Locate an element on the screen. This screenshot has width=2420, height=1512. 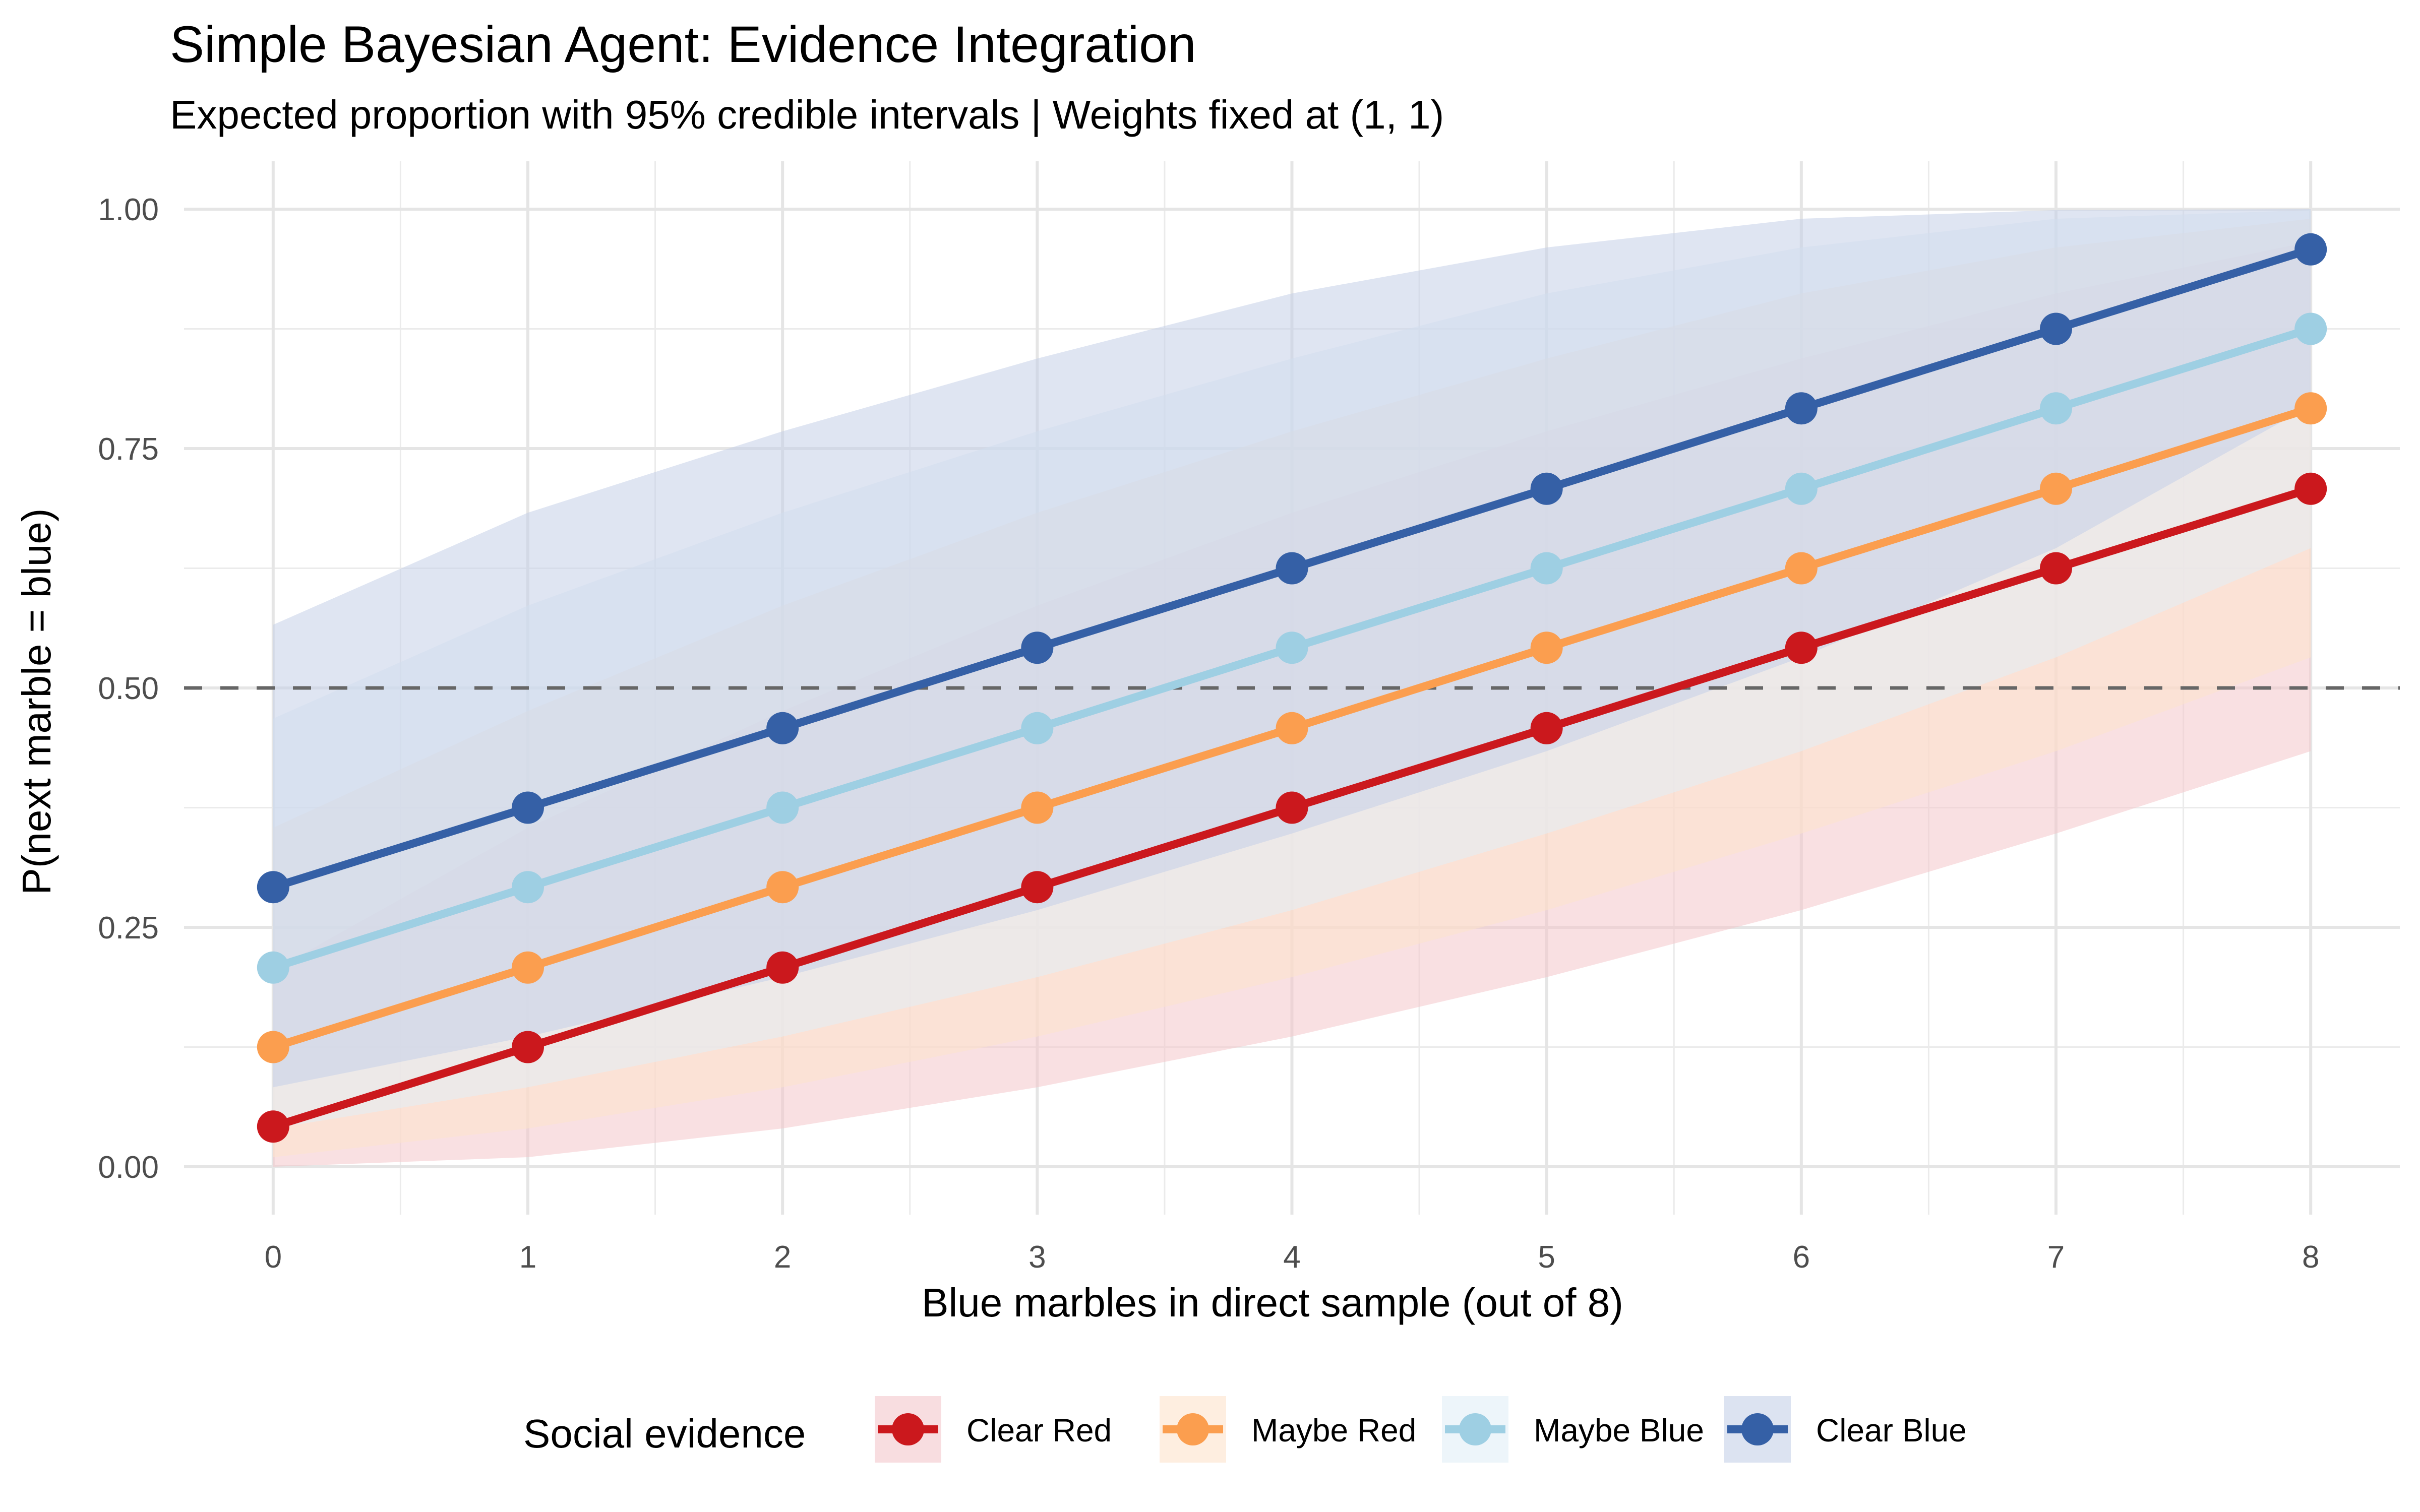
x-tick-label: 7 is located at coordinates (2056, 1257).